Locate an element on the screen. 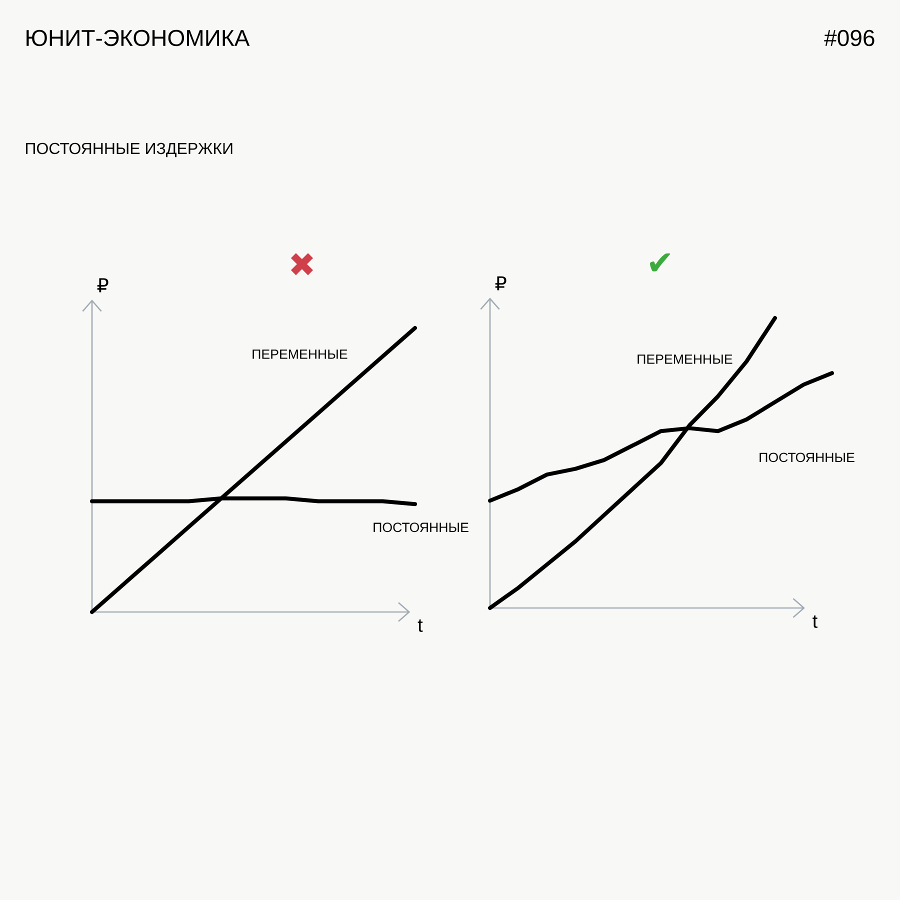 This screenshot has height=900, width=900. text: #096 is located at coordinates (849, 38).